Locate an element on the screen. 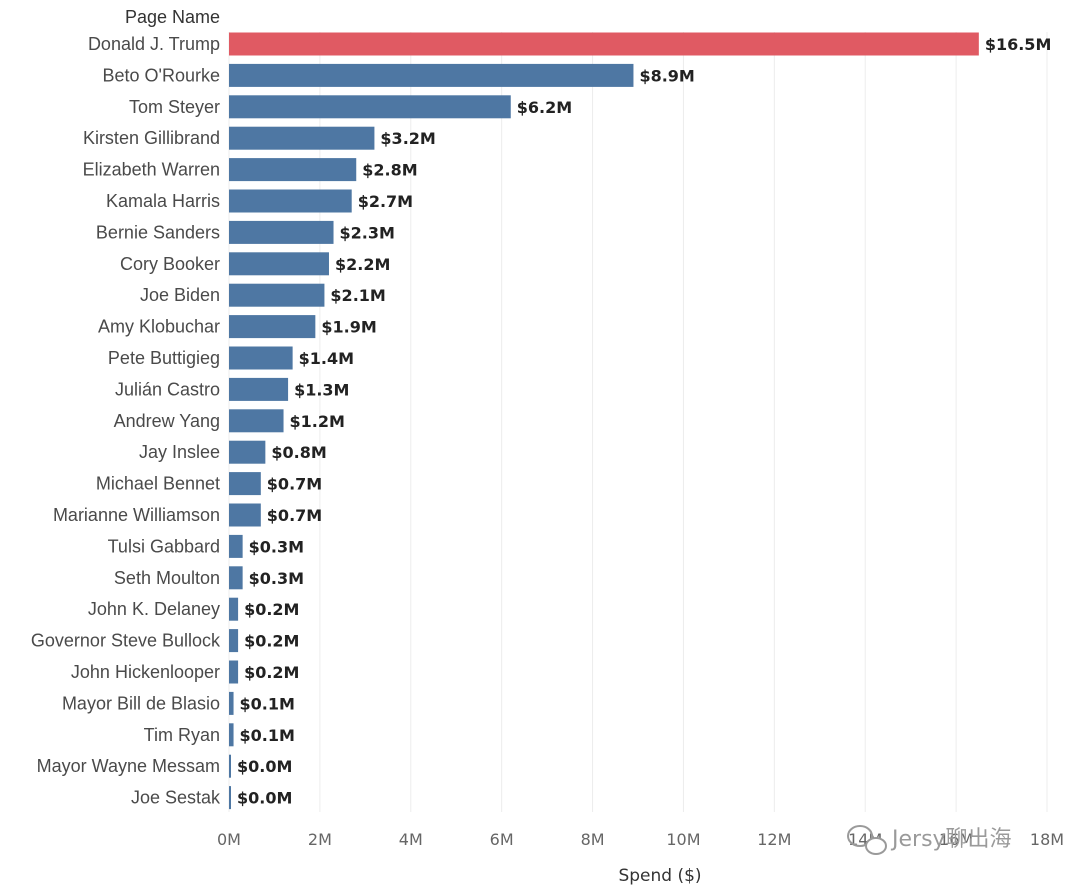 Image resolution: width=1080 pixels, height=889 pixels. value-label: $2.7M is located at coordinates (385, 201).